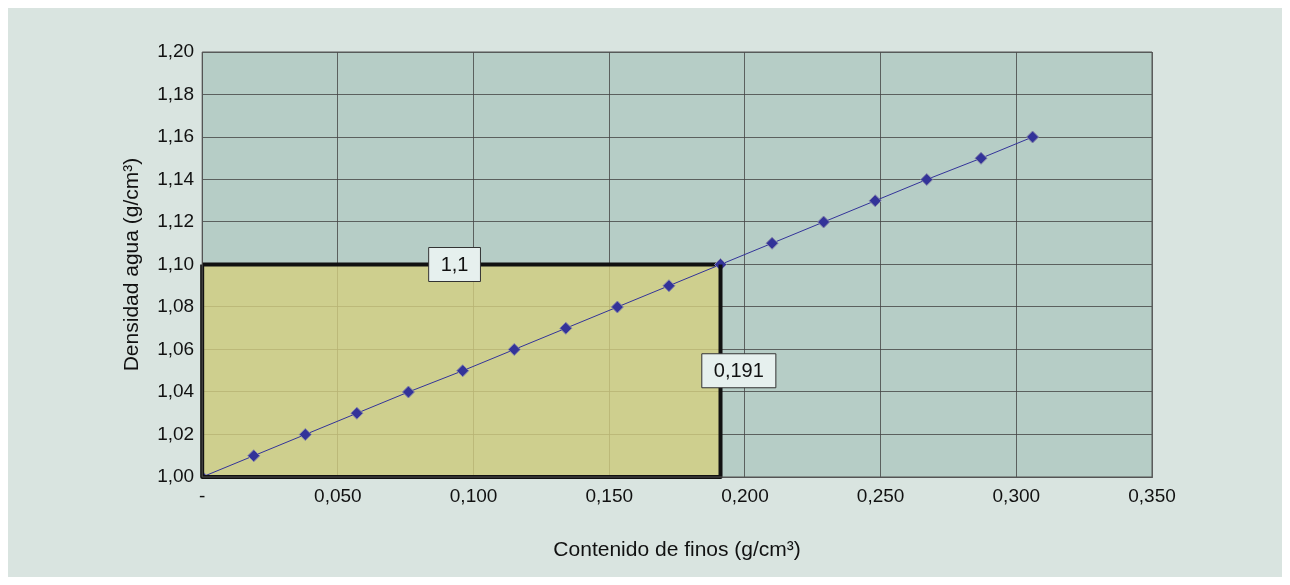  I want to click on x-tick-label: 0,200, so click(745, 495).